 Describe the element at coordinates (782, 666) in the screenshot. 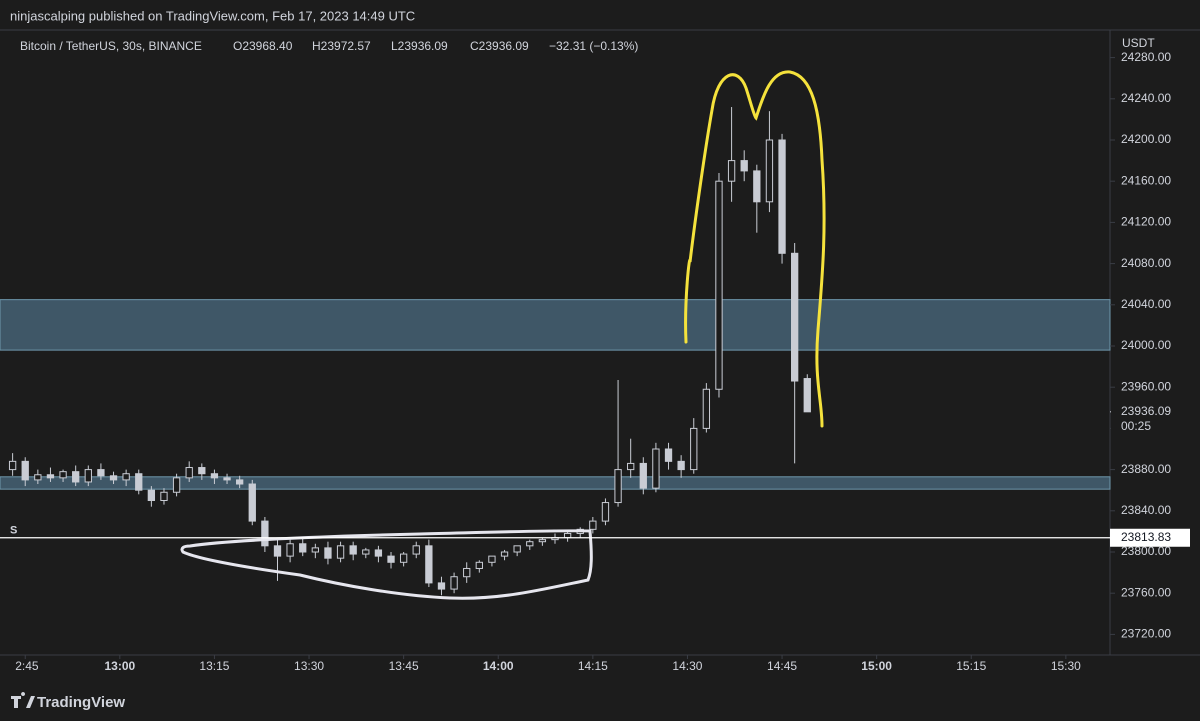

I see `x-tick-label: 14:45` at that location.